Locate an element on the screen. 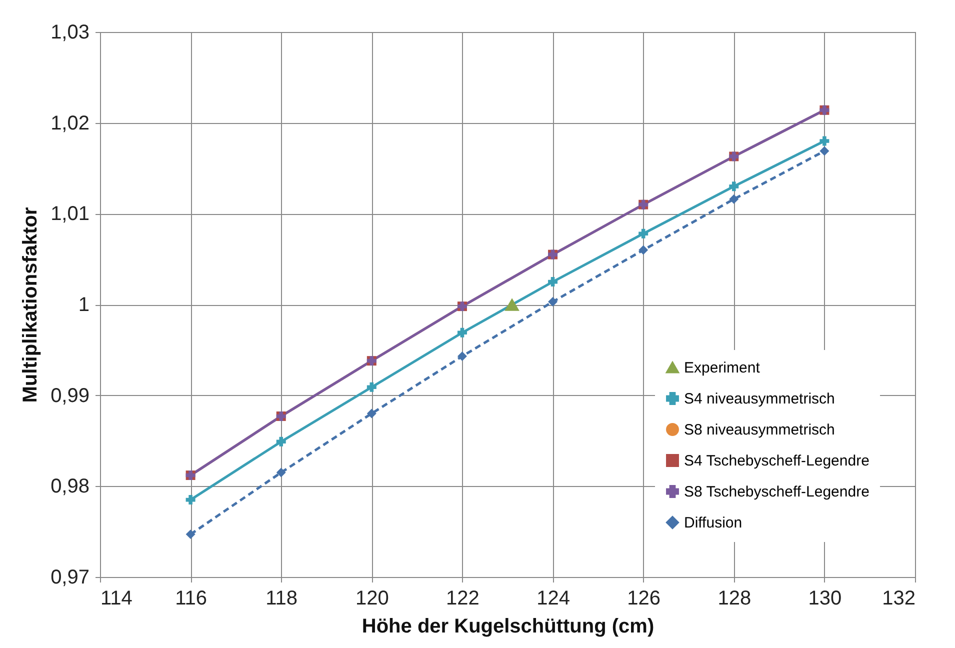 Image resolution: width=955 pixels, height=648 pixels. x-tick-label: 126 is located at coordinates (644, 599).